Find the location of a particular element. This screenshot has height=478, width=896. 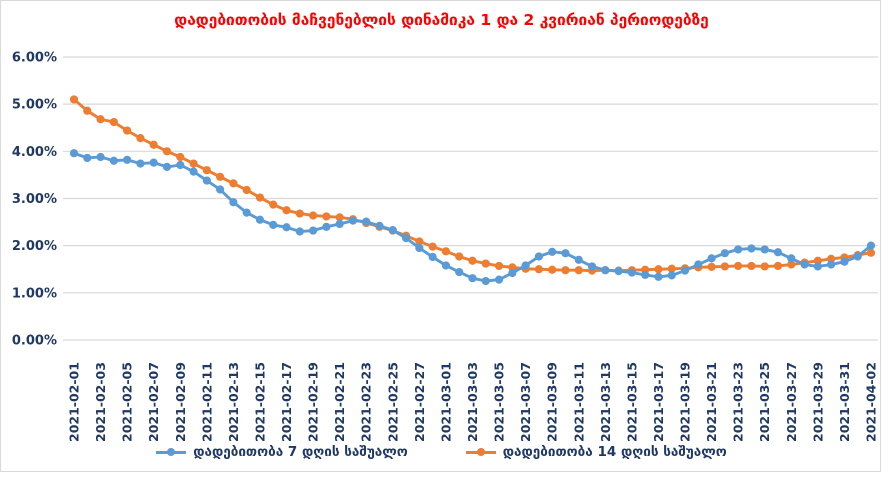

x-tick-label: 2021-03-31 is located at coordinates (844, 402).